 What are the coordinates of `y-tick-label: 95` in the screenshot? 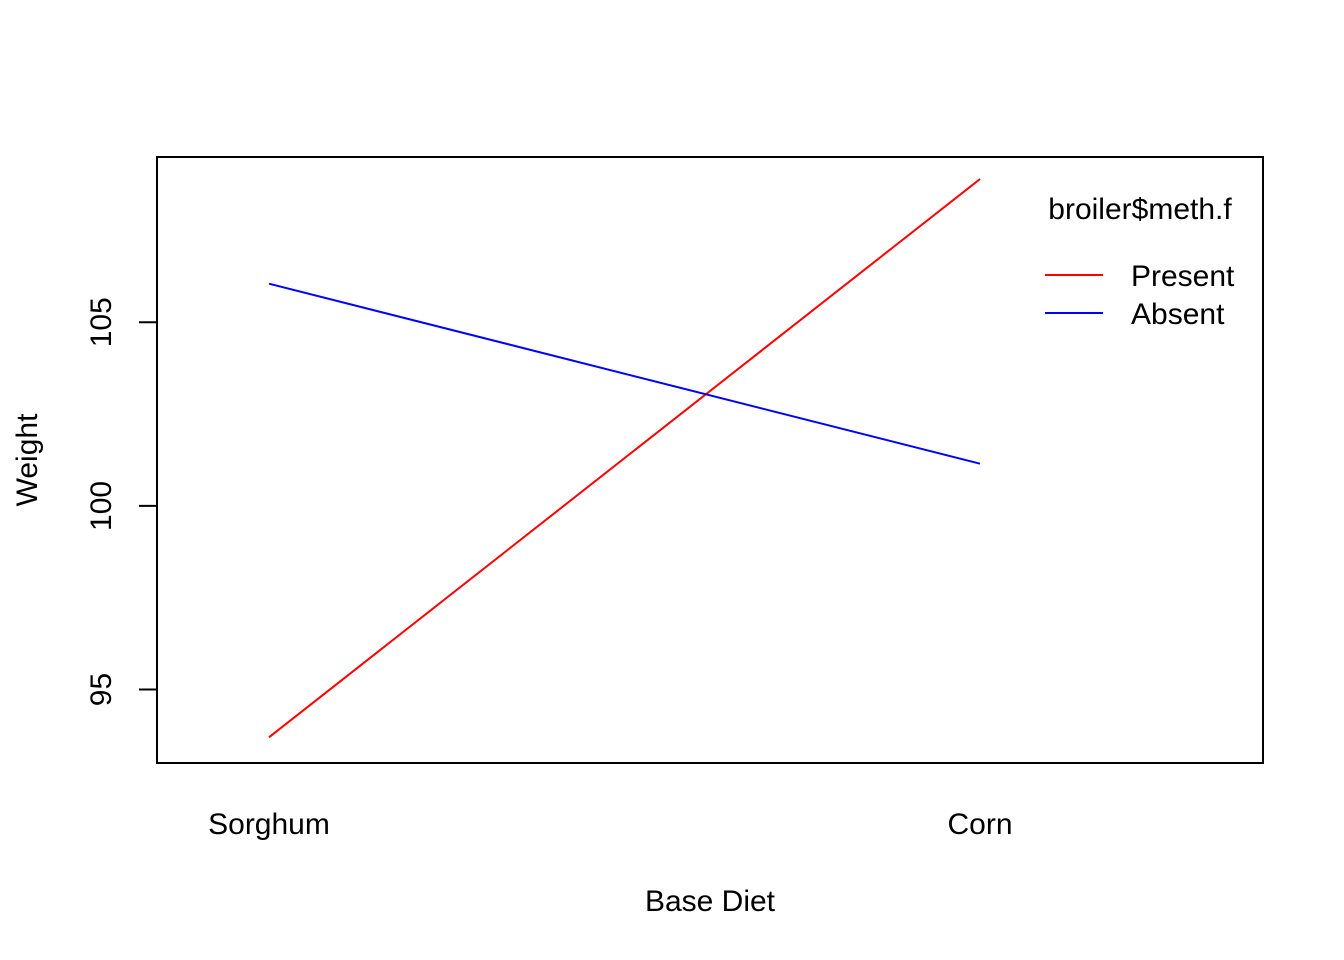 It's located at (101, 689).